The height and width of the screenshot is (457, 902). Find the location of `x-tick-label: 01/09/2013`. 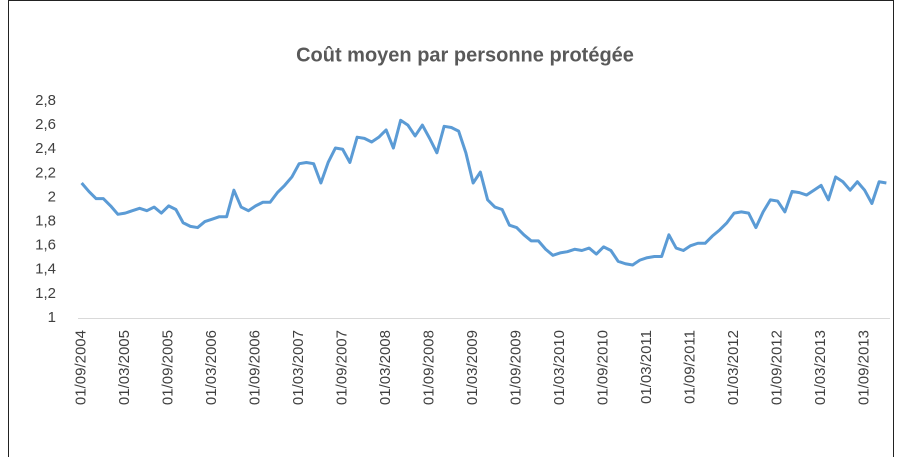

x-tick-label: 01/09/2013 is located at coordinates (864, 367).